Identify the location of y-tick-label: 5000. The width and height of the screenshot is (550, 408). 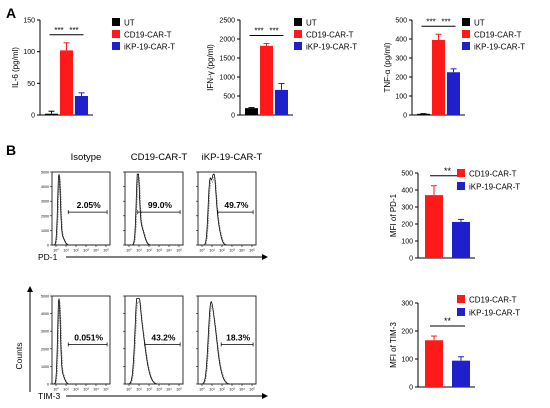
(45, 297).